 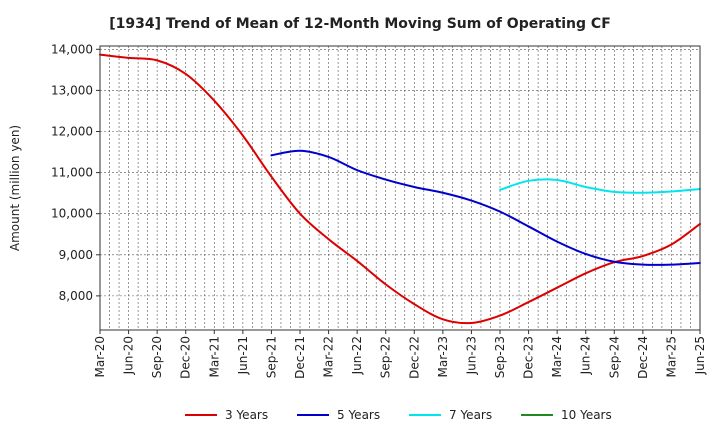 I want to click on y-tick-label: 12,000, so click(x=72, y=131).